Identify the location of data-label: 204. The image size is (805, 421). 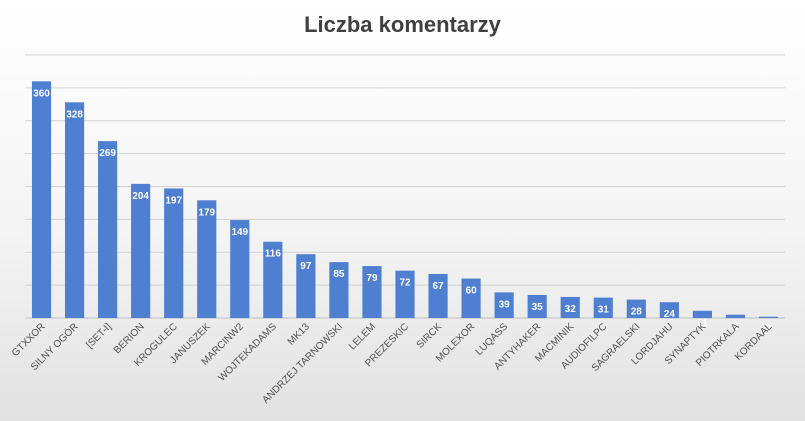
(140, 196).